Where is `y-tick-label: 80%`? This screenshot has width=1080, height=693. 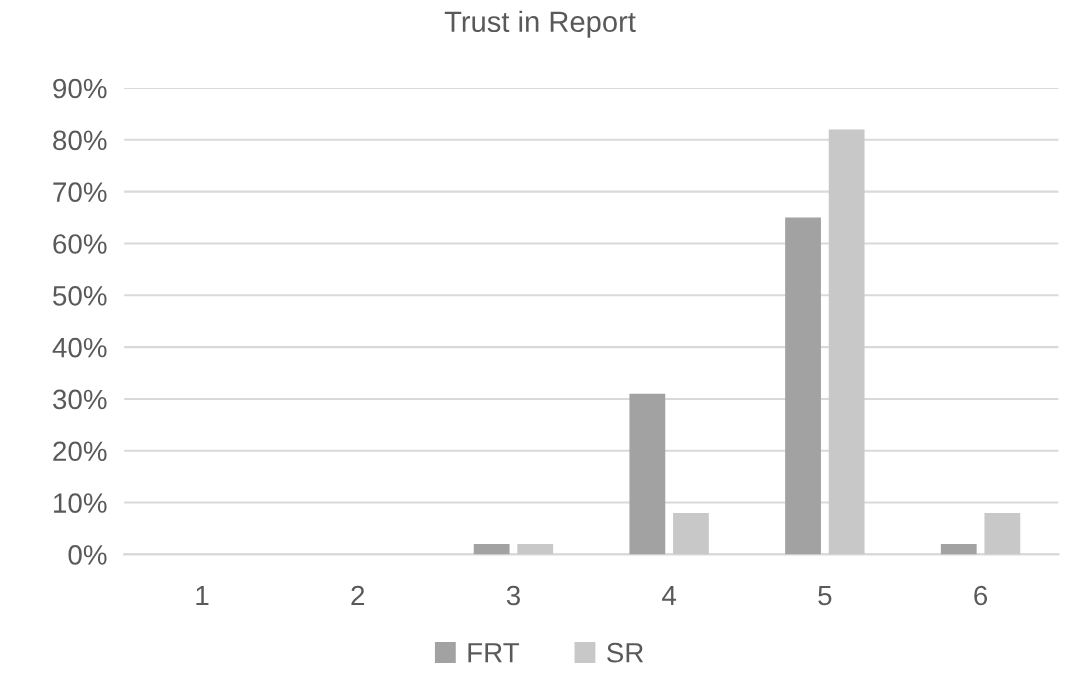
y-tick-label: 80% is located at coordinates (80, 140).